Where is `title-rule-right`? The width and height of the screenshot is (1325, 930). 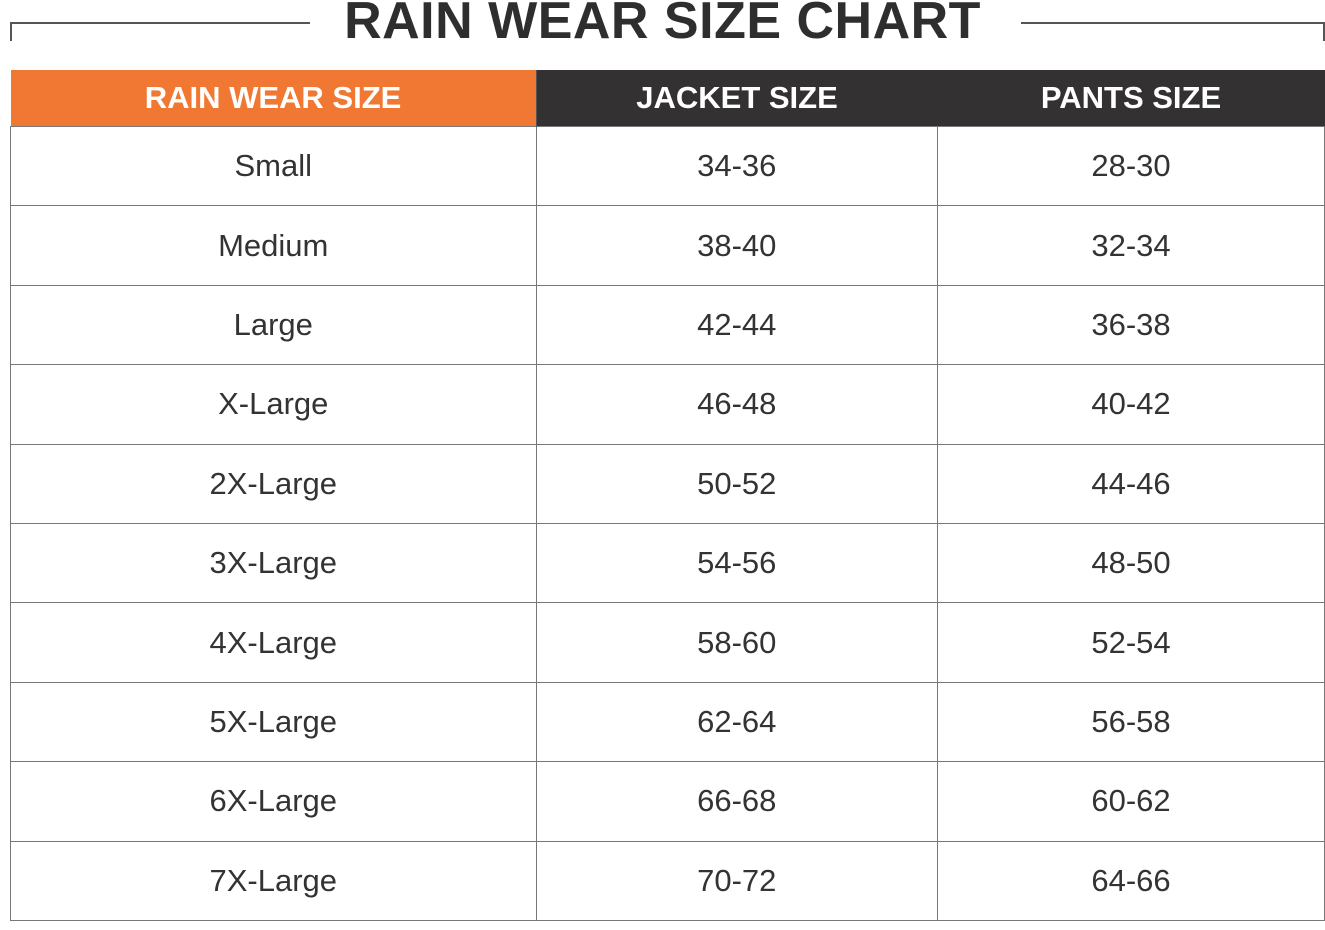 title-rule-right is located at coordinates (1172, 23).